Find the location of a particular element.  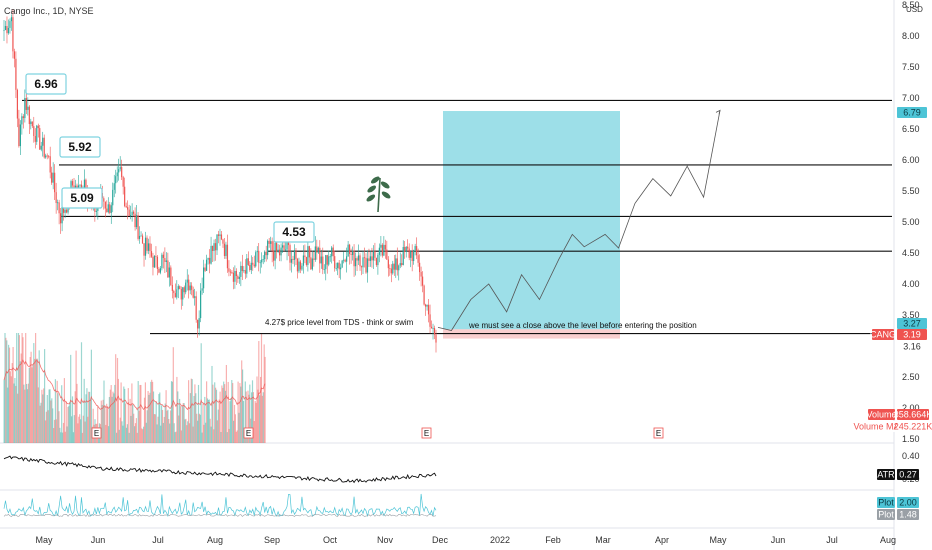

earnings-marker-label: E is located at coordinates (426, 433).